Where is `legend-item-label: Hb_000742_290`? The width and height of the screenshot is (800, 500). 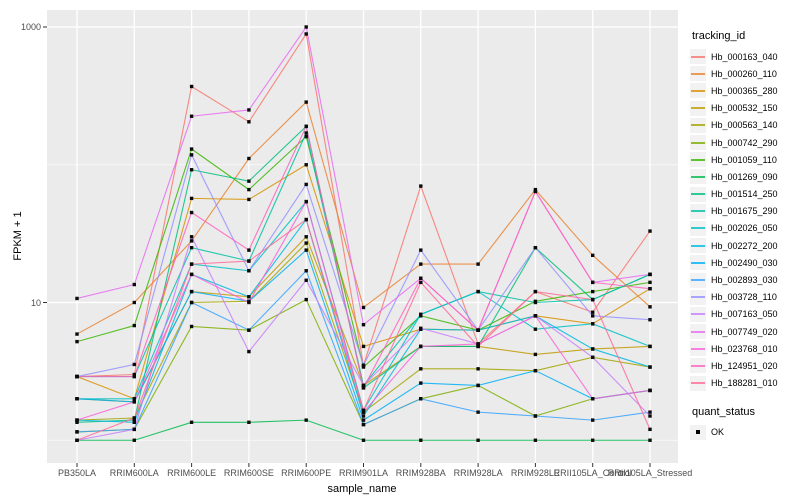 legend-item-label: Hb_000742_290 is located at coordinates (744, 142).